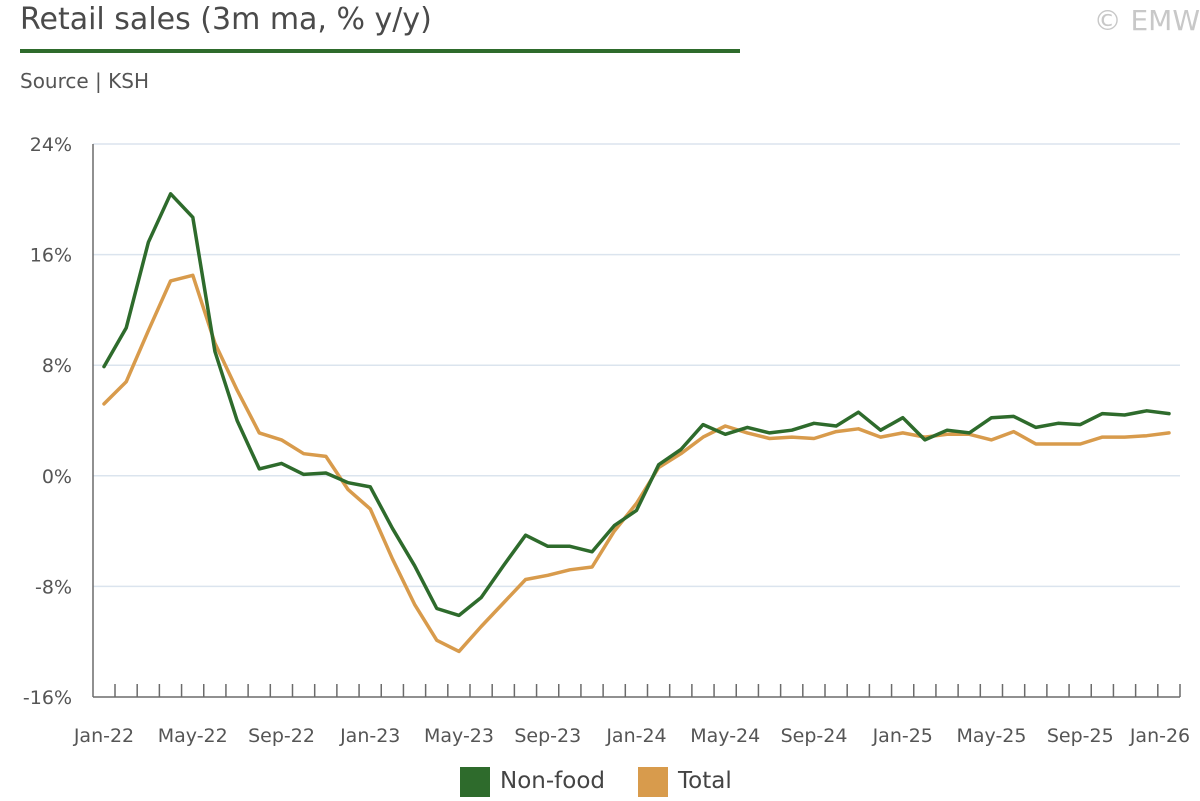  Describe the element at coordinates (992, 736) in the screenshot. I see `x-tick-label: May-25` at that location.